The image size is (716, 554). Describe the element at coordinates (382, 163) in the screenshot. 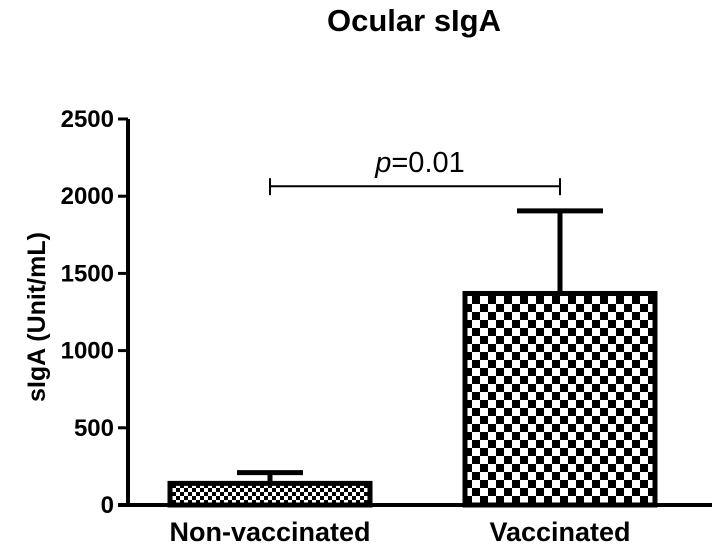

I see `p-symbol: p` at that location.